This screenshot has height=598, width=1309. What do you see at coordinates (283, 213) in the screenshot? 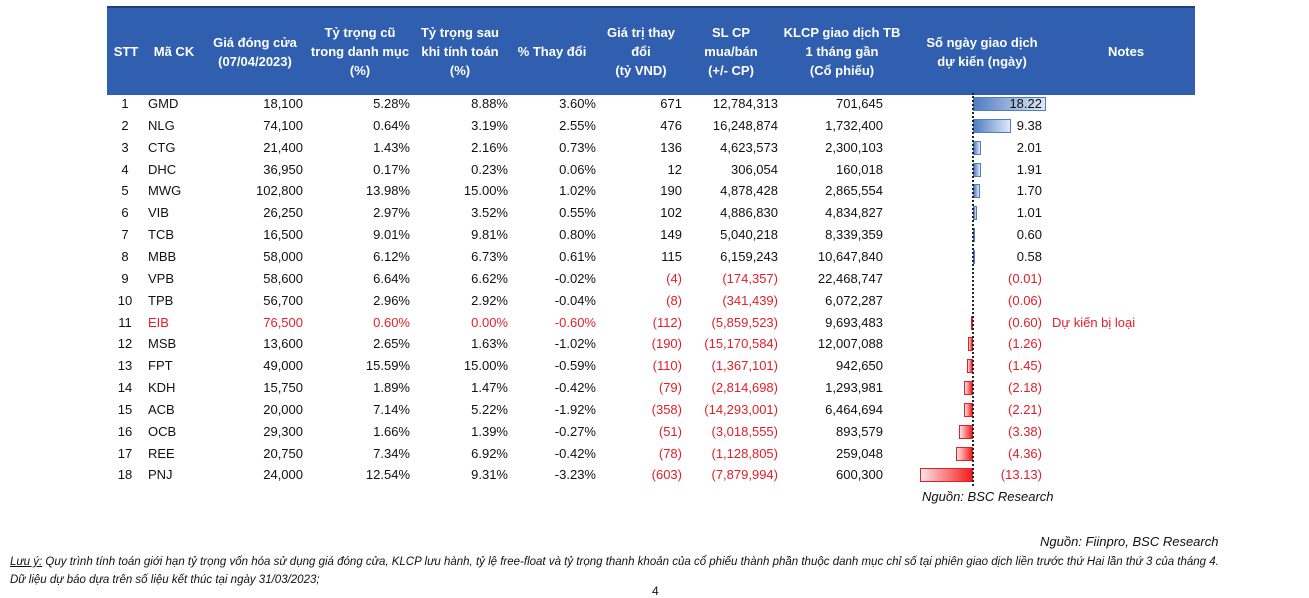
I see `cell-close: 26,250` at bounding box center [283, 213].